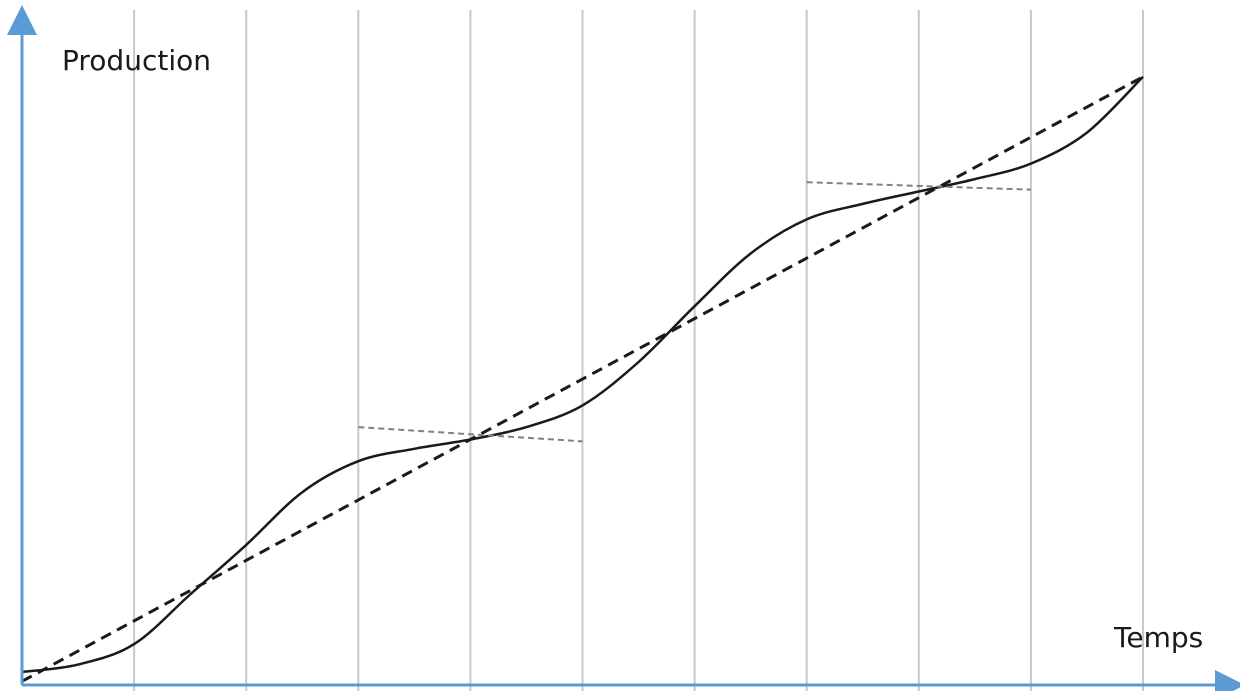  What do you see at coordinates (1158, 637) in the screenshot?
I see `x-axis-label: Temps` at bounding box center [1158, 637].